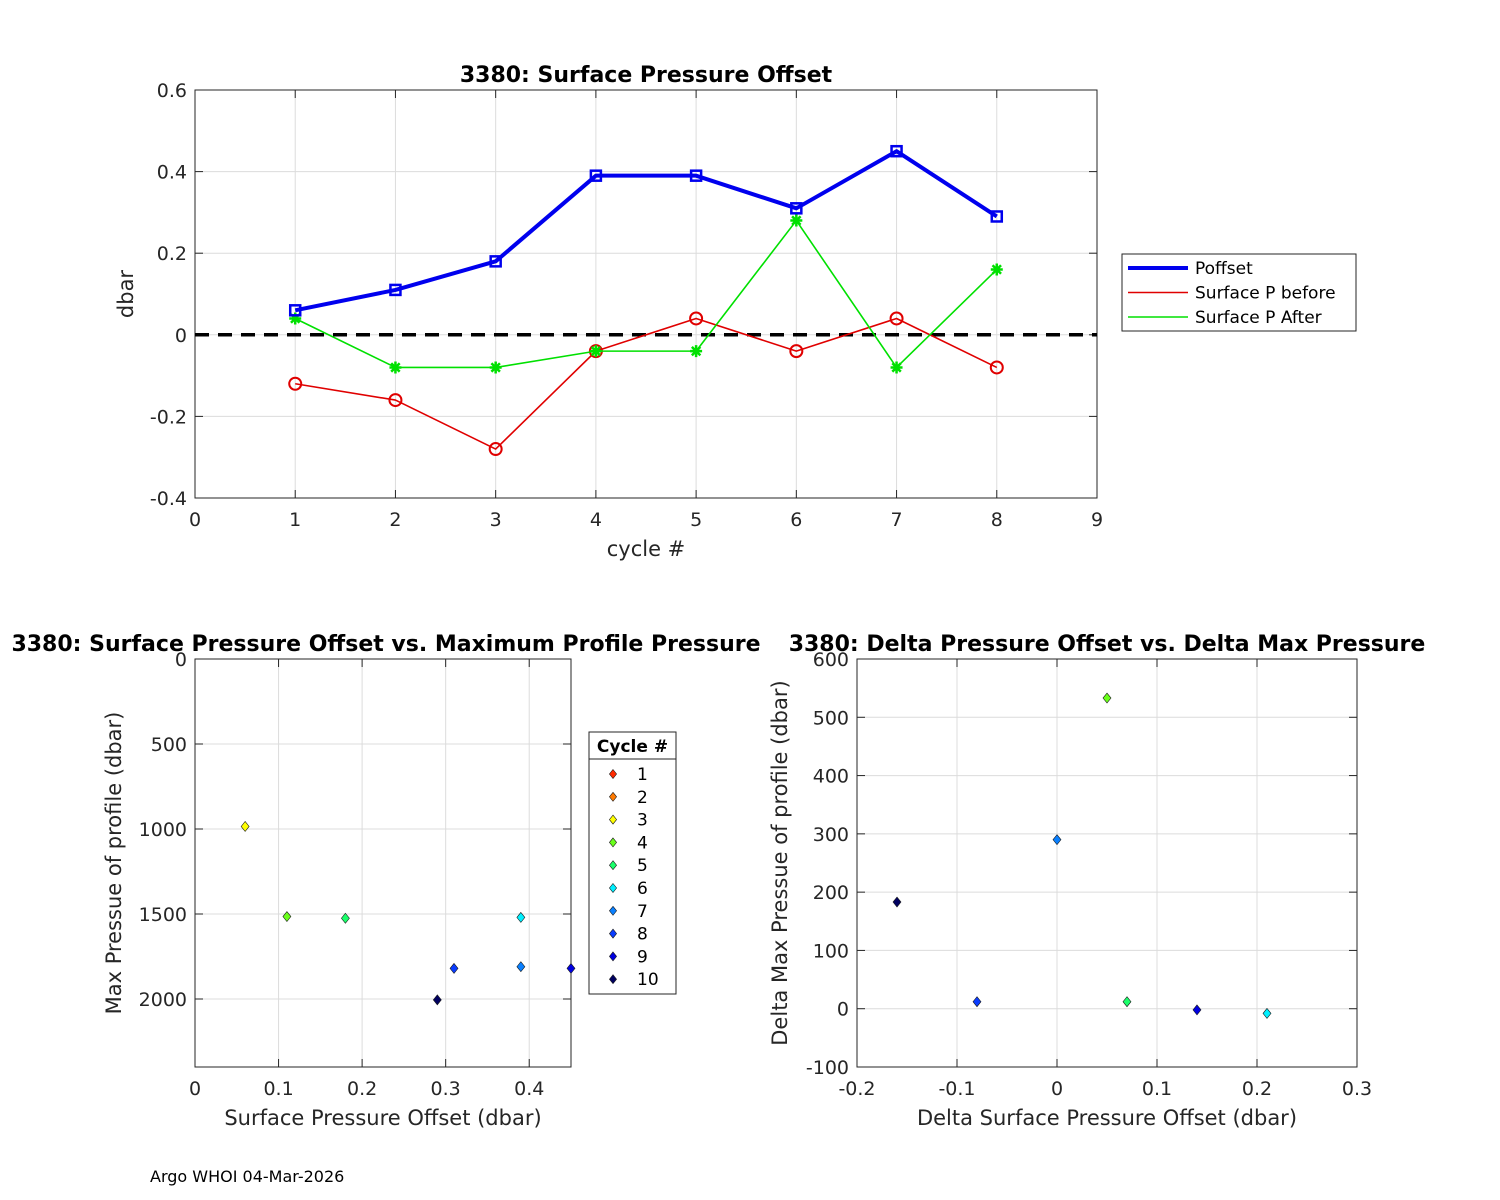 This screenshot has height=1200, width=1500. Describe the element at coordinates (780, 862) in the screenshot. I see `y-axis-label: Delta Max Pressue of profile (dbar)` at that location.